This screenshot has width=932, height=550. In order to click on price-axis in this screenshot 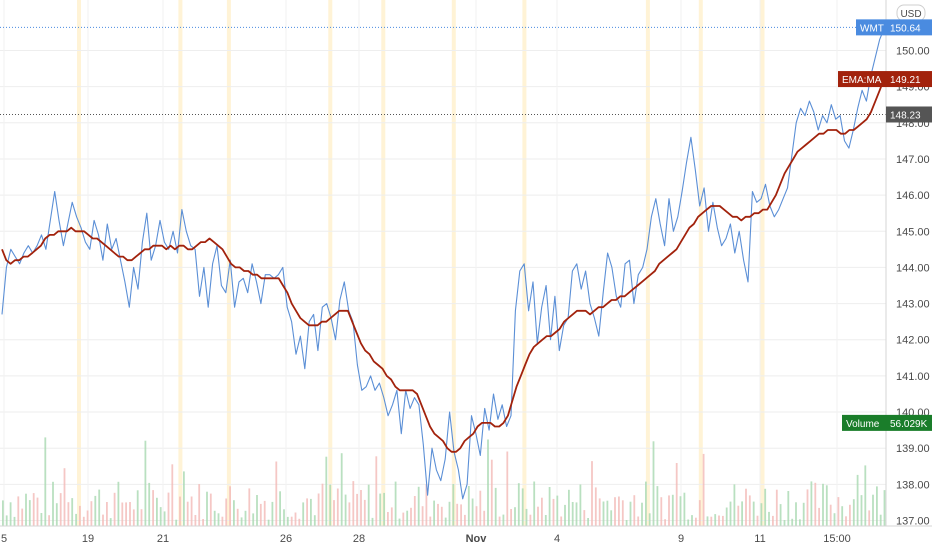, I will do `click(909, 263)`.